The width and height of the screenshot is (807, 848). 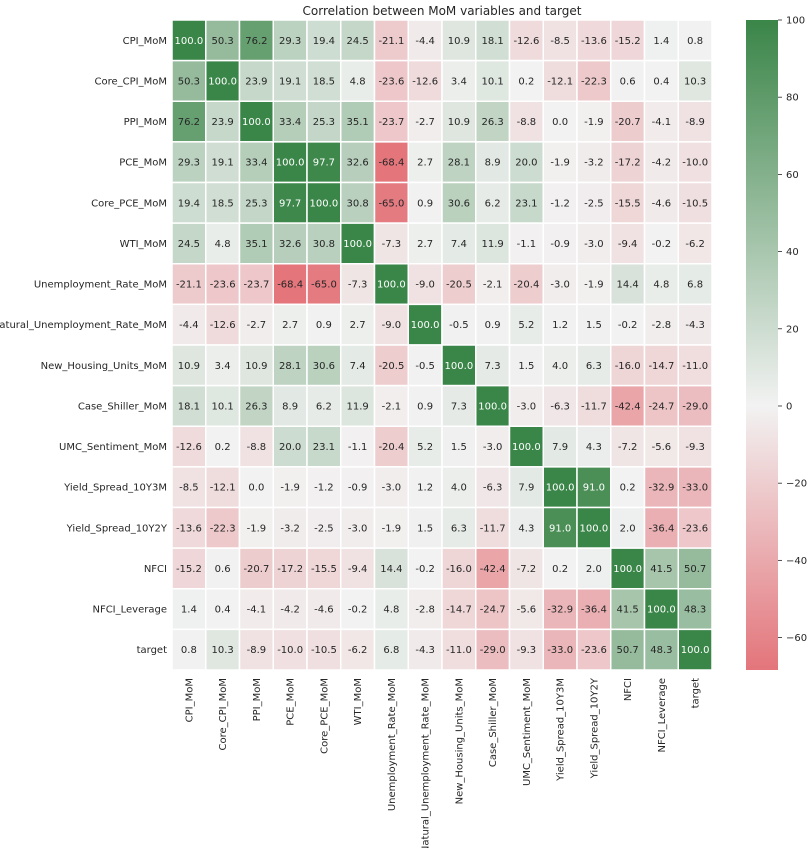 I want to click on cell-value-label: -14.7, so click(x=459, y=610).